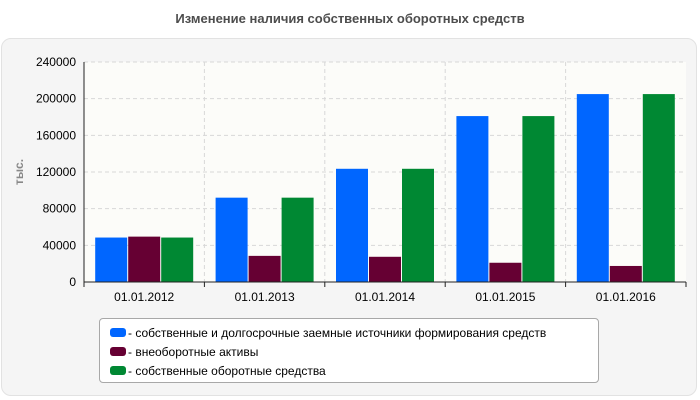 This screenshot has height=400, width=700. Describe the element at coordinates (56, 99) in the screenshot. I see `y-tick-label: 200000` at that location.